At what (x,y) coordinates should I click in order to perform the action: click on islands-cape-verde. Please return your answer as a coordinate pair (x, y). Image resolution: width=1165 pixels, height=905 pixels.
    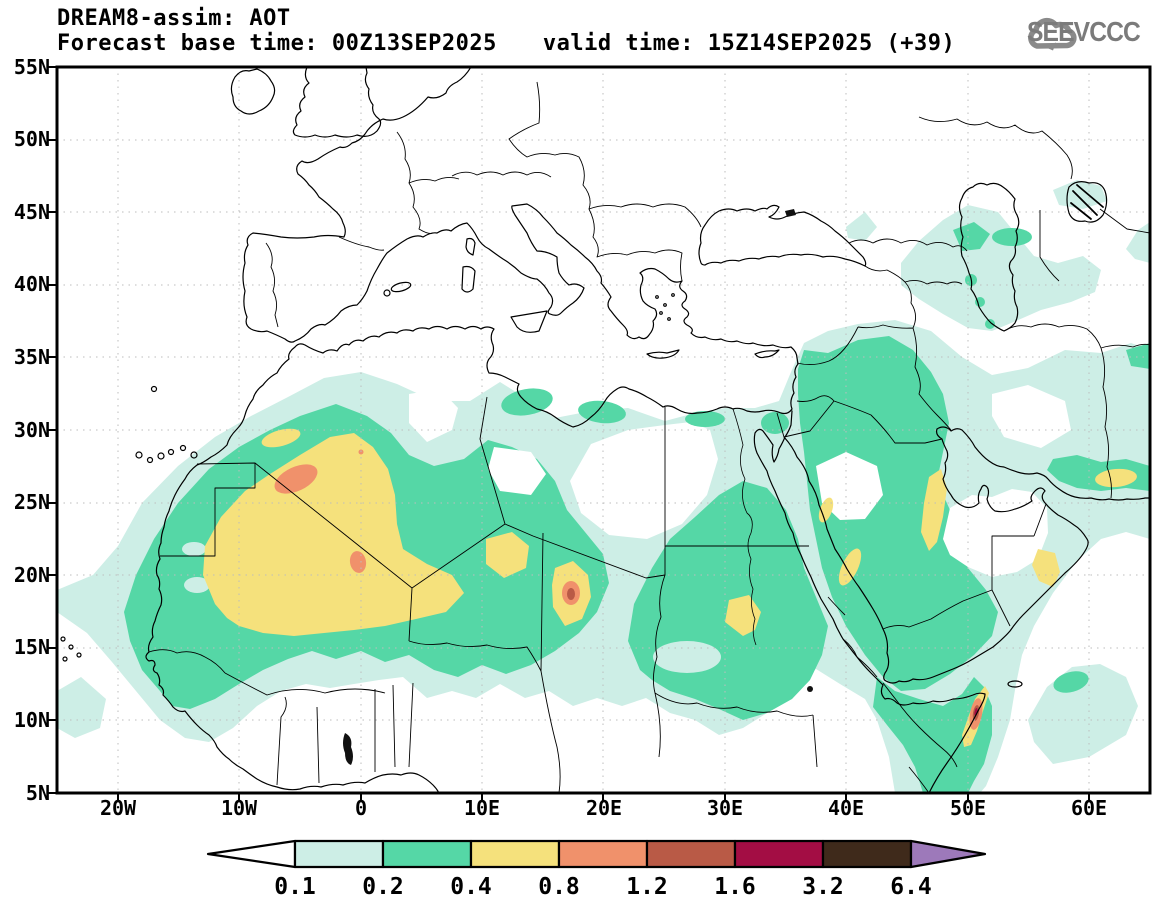
    Looking at the image, I should click on (71, 649).